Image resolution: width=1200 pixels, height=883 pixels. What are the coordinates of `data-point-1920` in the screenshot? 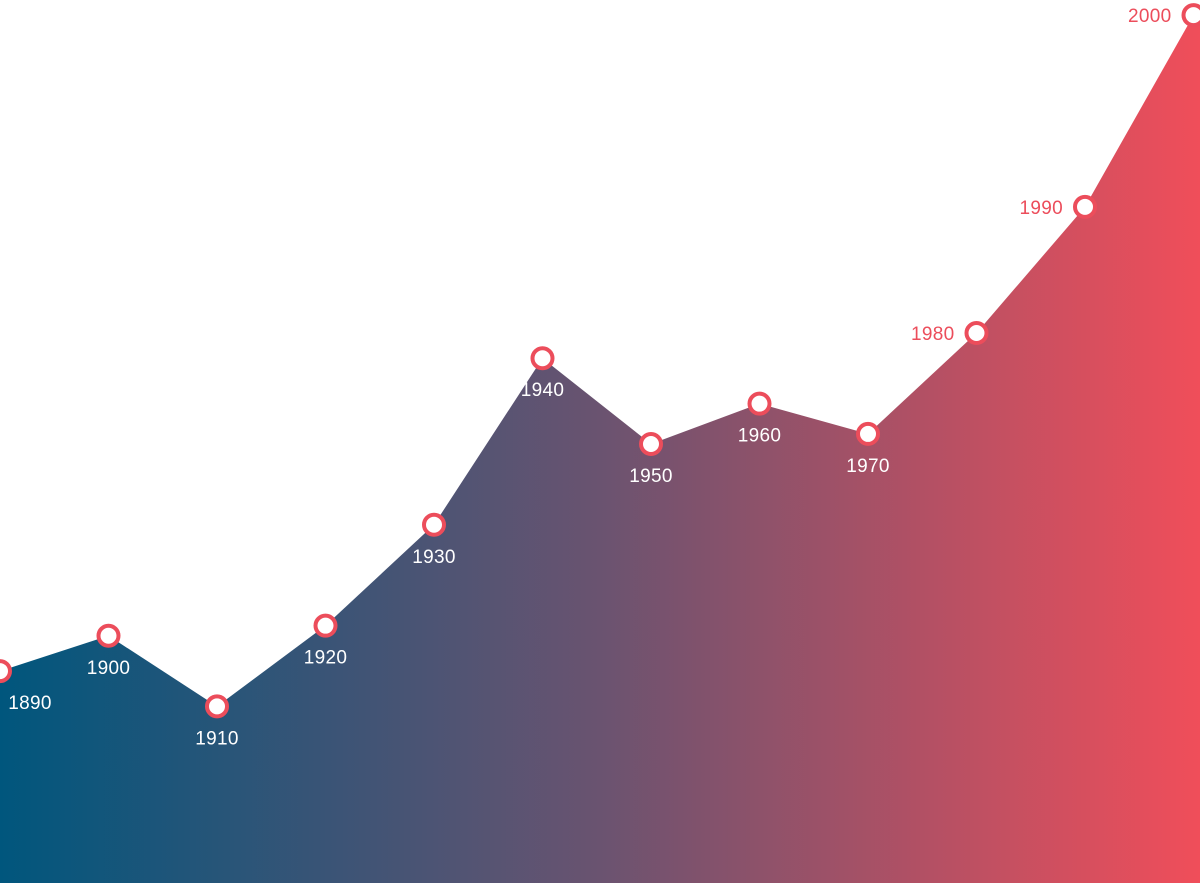 It's located at (325, 625).